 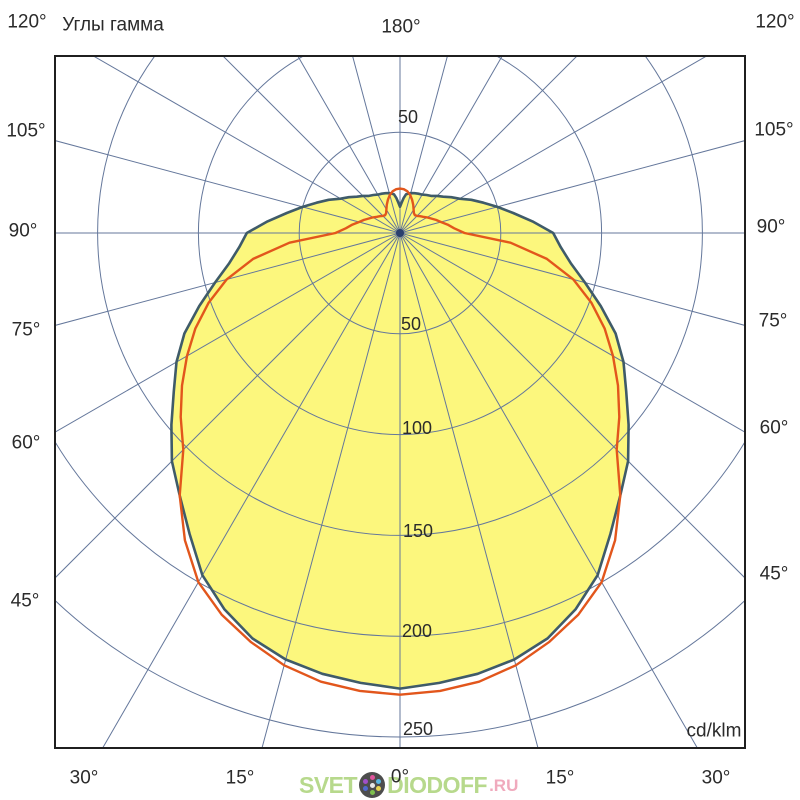 I want to click on unit-label-cd-klm: cd/klm, so click(x=714, y=731).